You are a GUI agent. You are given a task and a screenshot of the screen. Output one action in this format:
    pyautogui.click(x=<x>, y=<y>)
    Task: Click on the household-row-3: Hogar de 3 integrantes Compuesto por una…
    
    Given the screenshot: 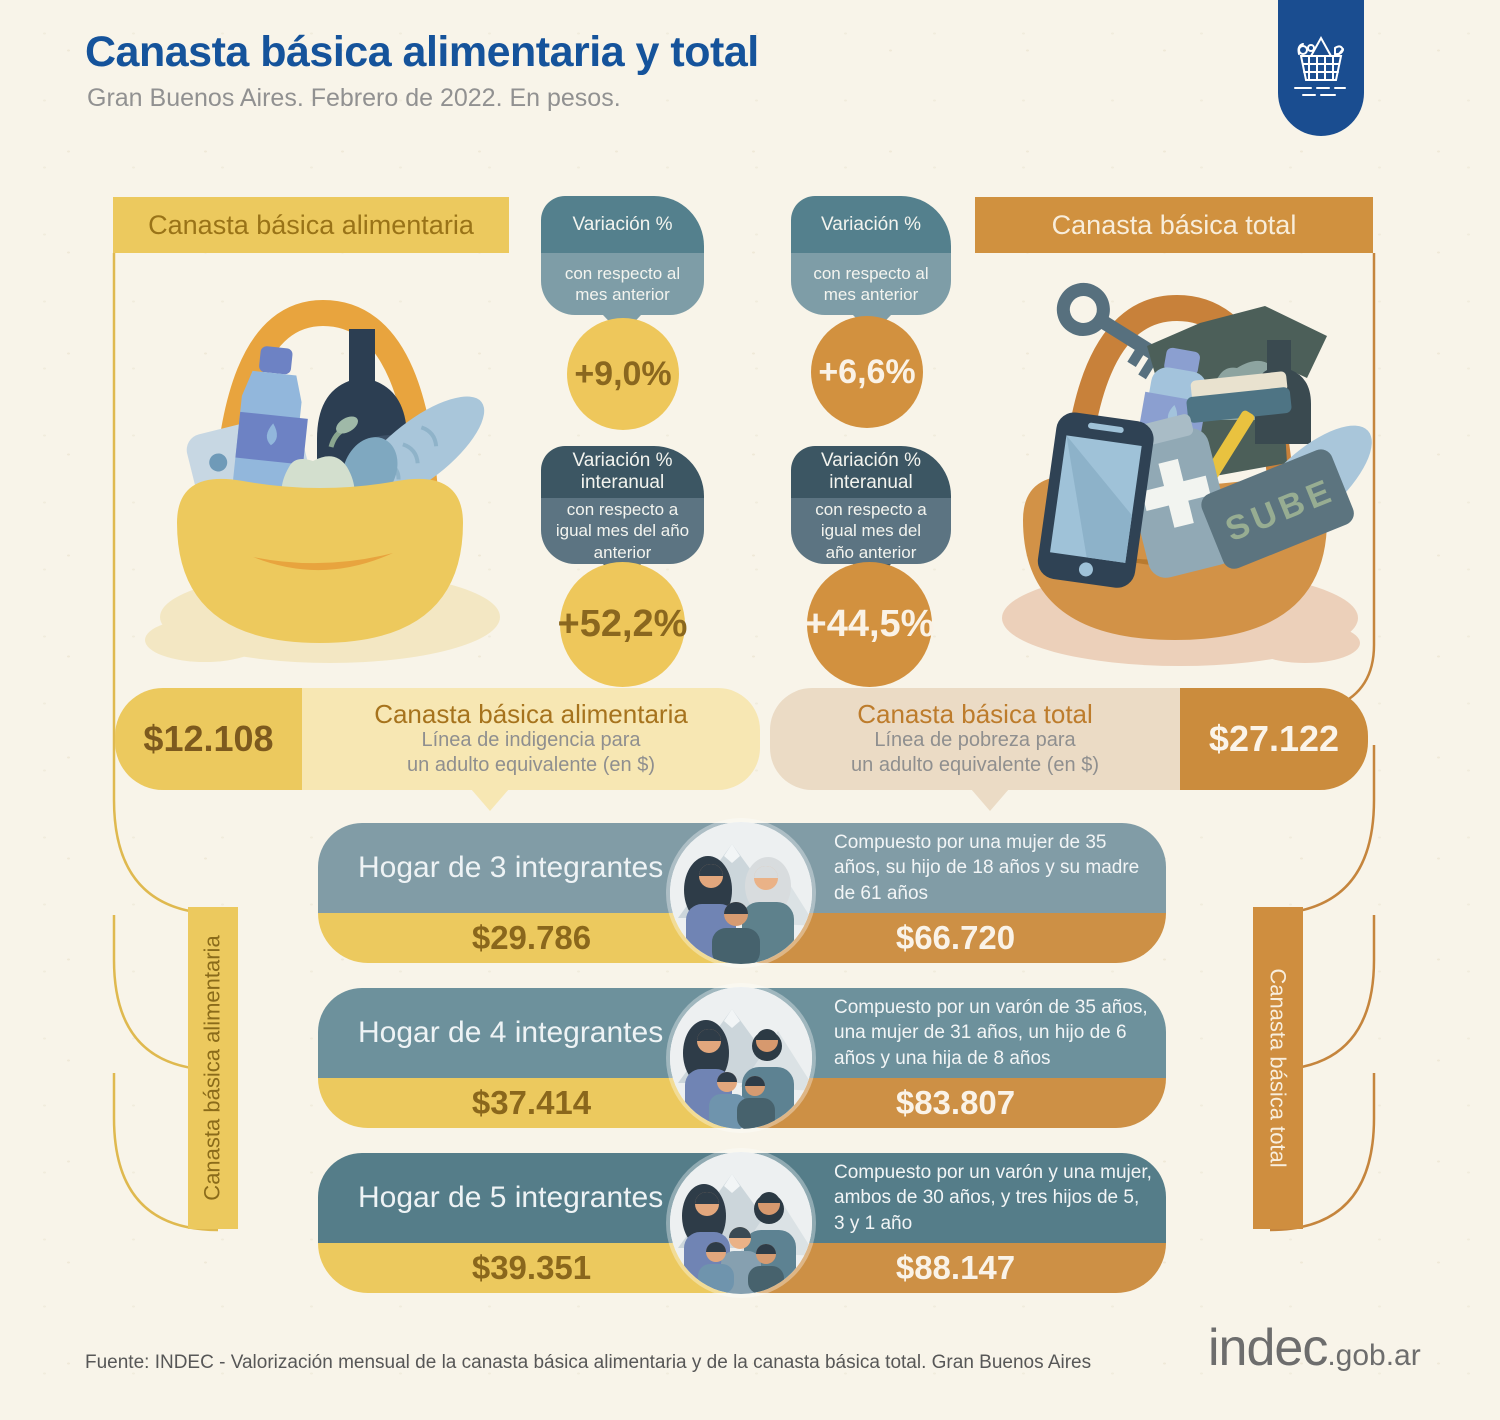 What is the action you would take?
    pyautogui.click(x=742, y=893)
    